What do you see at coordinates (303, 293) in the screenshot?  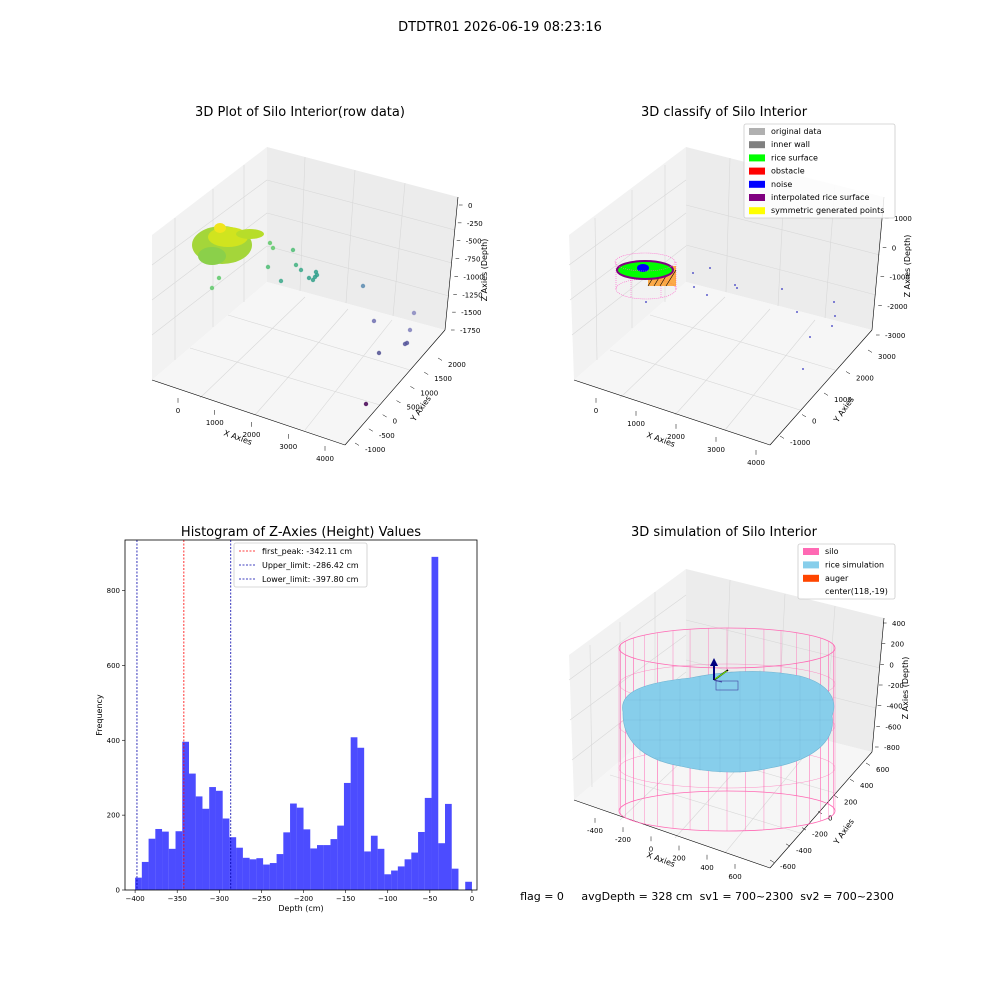 I see `raw-grid` at bounding box center [303, 293].